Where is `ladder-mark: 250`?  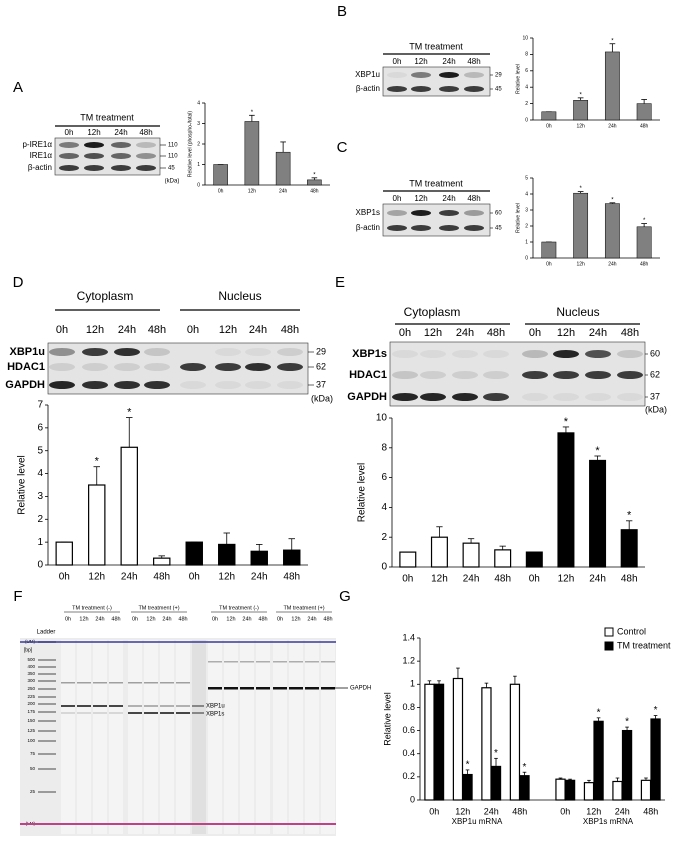 ladder-mark: 250 is located at coordinates (31, 688).